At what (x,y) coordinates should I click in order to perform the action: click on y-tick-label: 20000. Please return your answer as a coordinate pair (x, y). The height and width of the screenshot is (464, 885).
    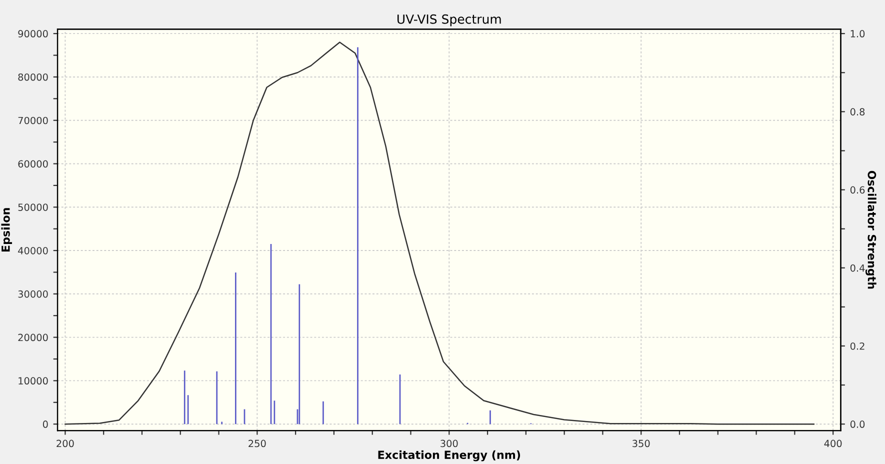
    Looking at the image, I should click on (33, 338).